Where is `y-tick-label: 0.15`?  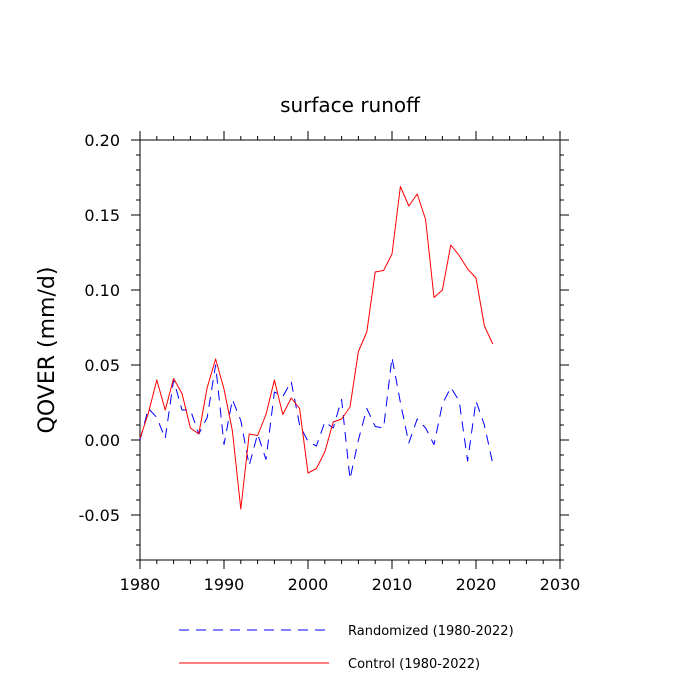
y-tick-label: 0.15 is located at coordinates (102, 215).